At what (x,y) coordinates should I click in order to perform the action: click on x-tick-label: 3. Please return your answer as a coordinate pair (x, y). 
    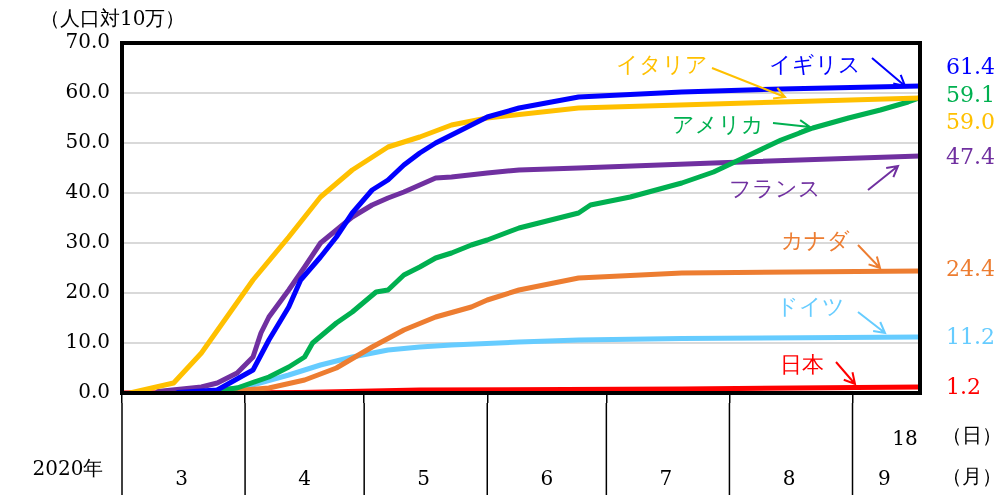
    Looking at the image, I should click on (181, 478).